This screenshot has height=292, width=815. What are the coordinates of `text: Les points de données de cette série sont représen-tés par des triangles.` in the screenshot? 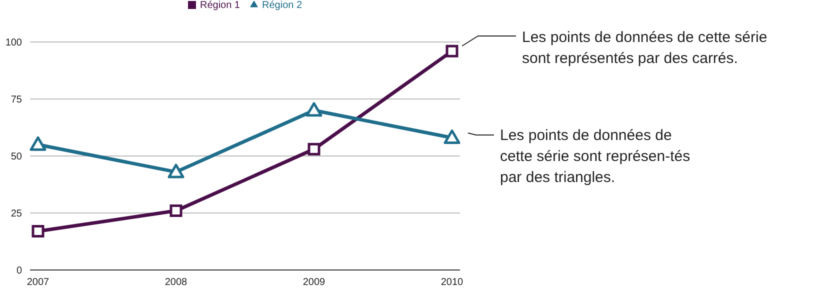 It's located at (596, 157).